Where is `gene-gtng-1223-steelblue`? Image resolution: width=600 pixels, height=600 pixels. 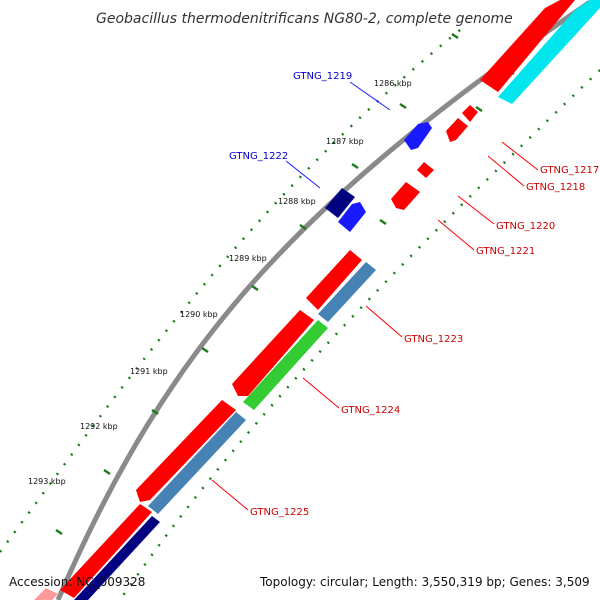
gene-gtng-1223-steelblue is located at coordinates (347, 292).